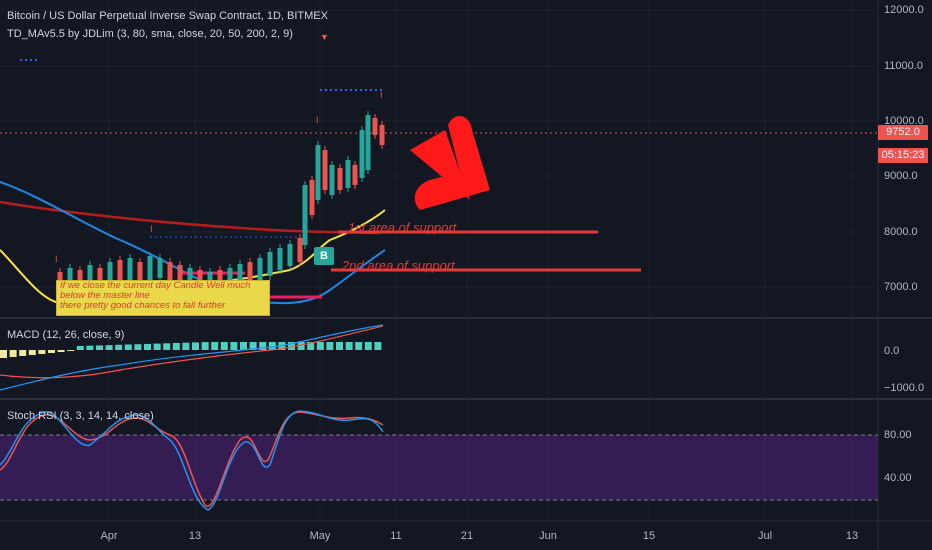 The width and height of the screenshot is (932, 550). What do you see at coordinates (903, 155) in the screenshot?
I see `countdown-tag: 05:15:23` at bounding box center [903, 155].